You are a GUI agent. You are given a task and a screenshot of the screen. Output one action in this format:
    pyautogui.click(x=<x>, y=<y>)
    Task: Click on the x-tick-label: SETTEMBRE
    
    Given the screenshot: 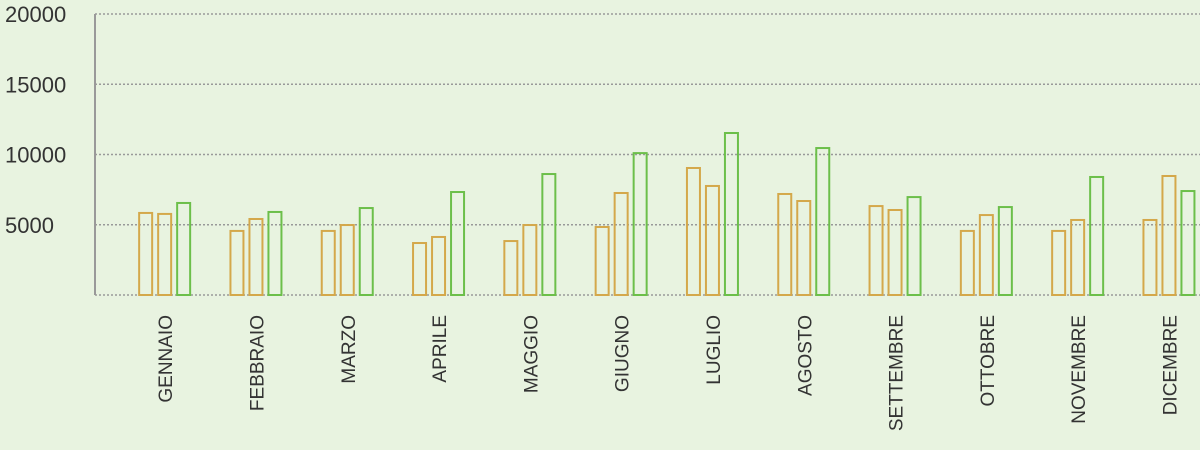 What is the action you would take?
    pyautogui.click(x=897, y=373)
    